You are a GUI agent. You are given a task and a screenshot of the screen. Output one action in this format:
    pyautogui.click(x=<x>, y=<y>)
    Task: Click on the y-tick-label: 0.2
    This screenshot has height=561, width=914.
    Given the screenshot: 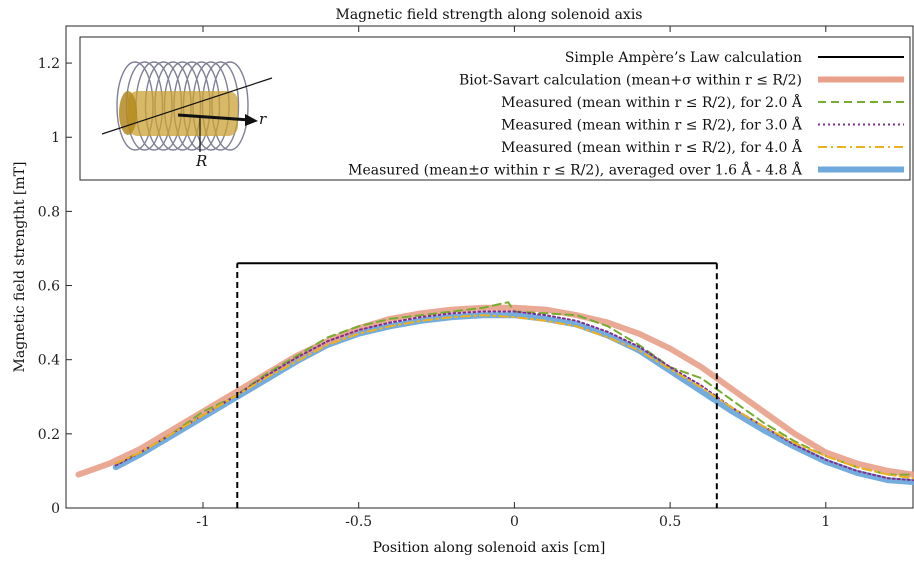 What is the action you would take?
    pyautogui.click(x=49, y=435)
    